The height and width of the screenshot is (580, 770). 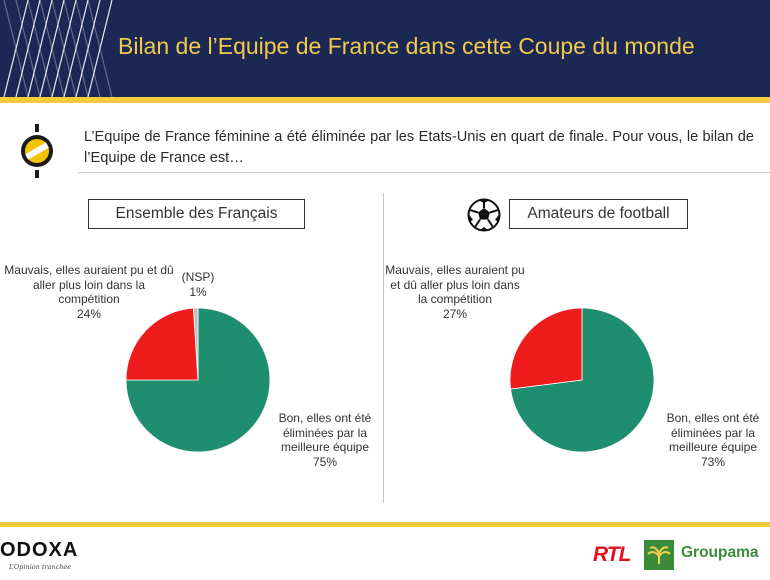 What do you see at coordinates (383, 348) in the screenshot?
I see `panel-divider` at bounding box center [383, 348].